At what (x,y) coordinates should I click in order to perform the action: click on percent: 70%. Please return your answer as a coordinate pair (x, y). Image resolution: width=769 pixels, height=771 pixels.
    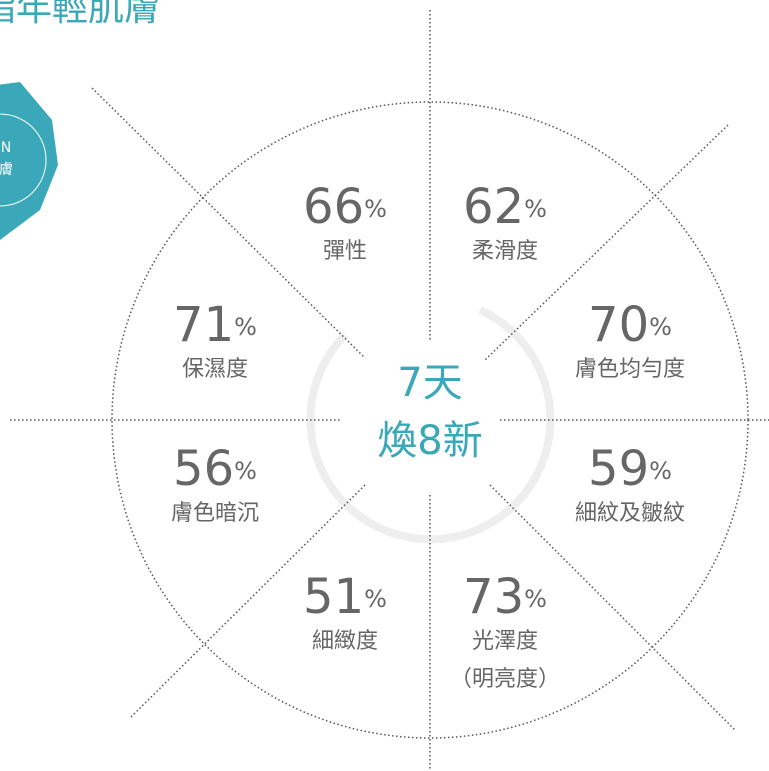
    Looking at the image, I should click on (630, 325).